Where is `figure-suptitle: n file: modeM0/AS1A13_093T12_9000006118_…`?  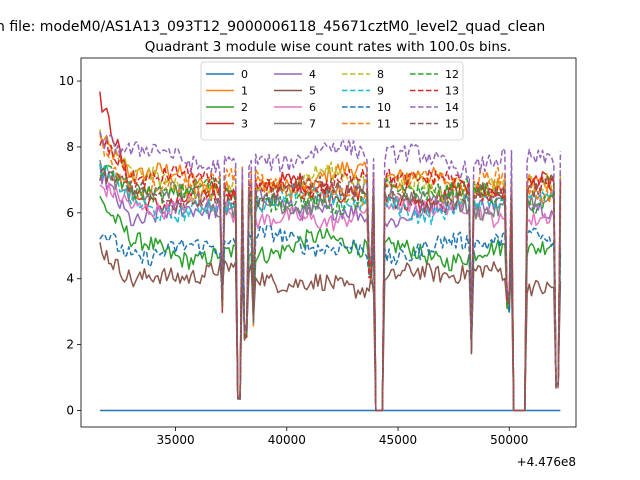 figure-suptitle: n file: modeM0/AS1A13_093T12_9000006118_… is located at coordinates (272, 27).